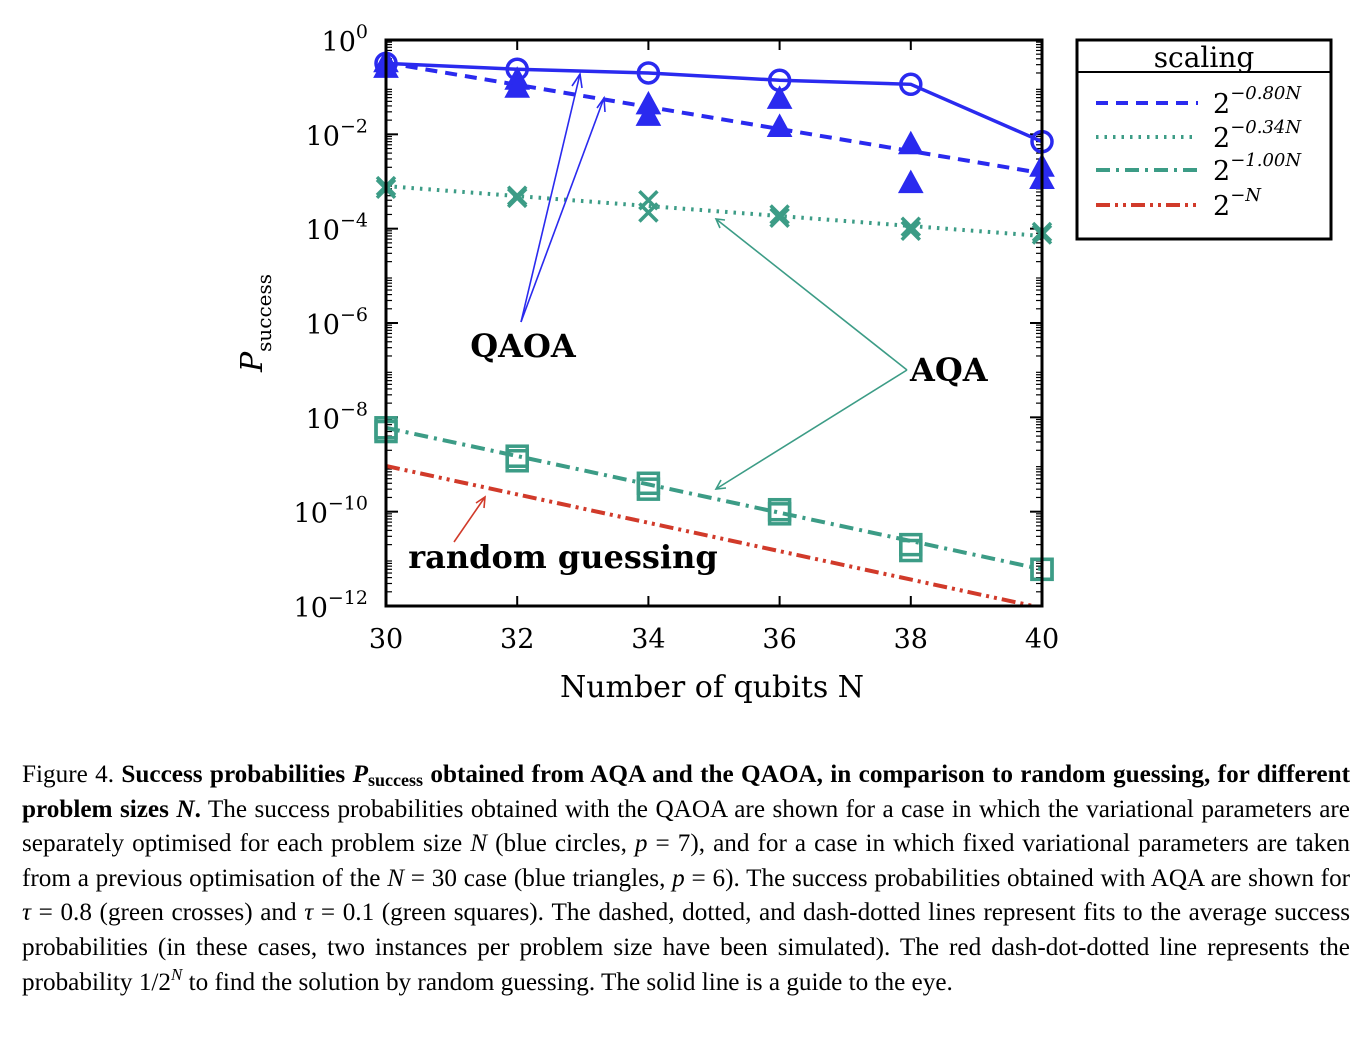  Describe the element at coordinates (264, 313) in the screenshot. I see `y-axis-title-subscript: success` at that location.